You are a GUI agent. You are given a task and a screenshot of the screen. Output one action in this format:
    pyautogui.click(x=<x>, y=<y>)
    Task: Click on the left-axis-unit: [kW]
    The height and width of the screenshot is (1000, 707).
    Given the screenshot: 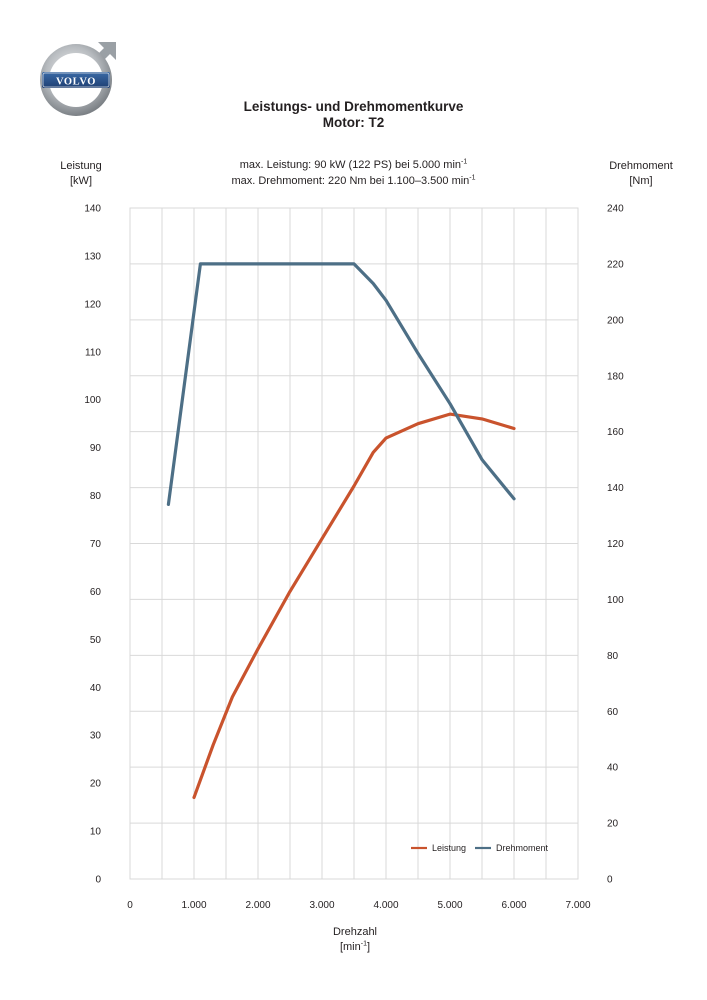 What is the action you would take?
    pyautogui.click(x=81, y=181)
    